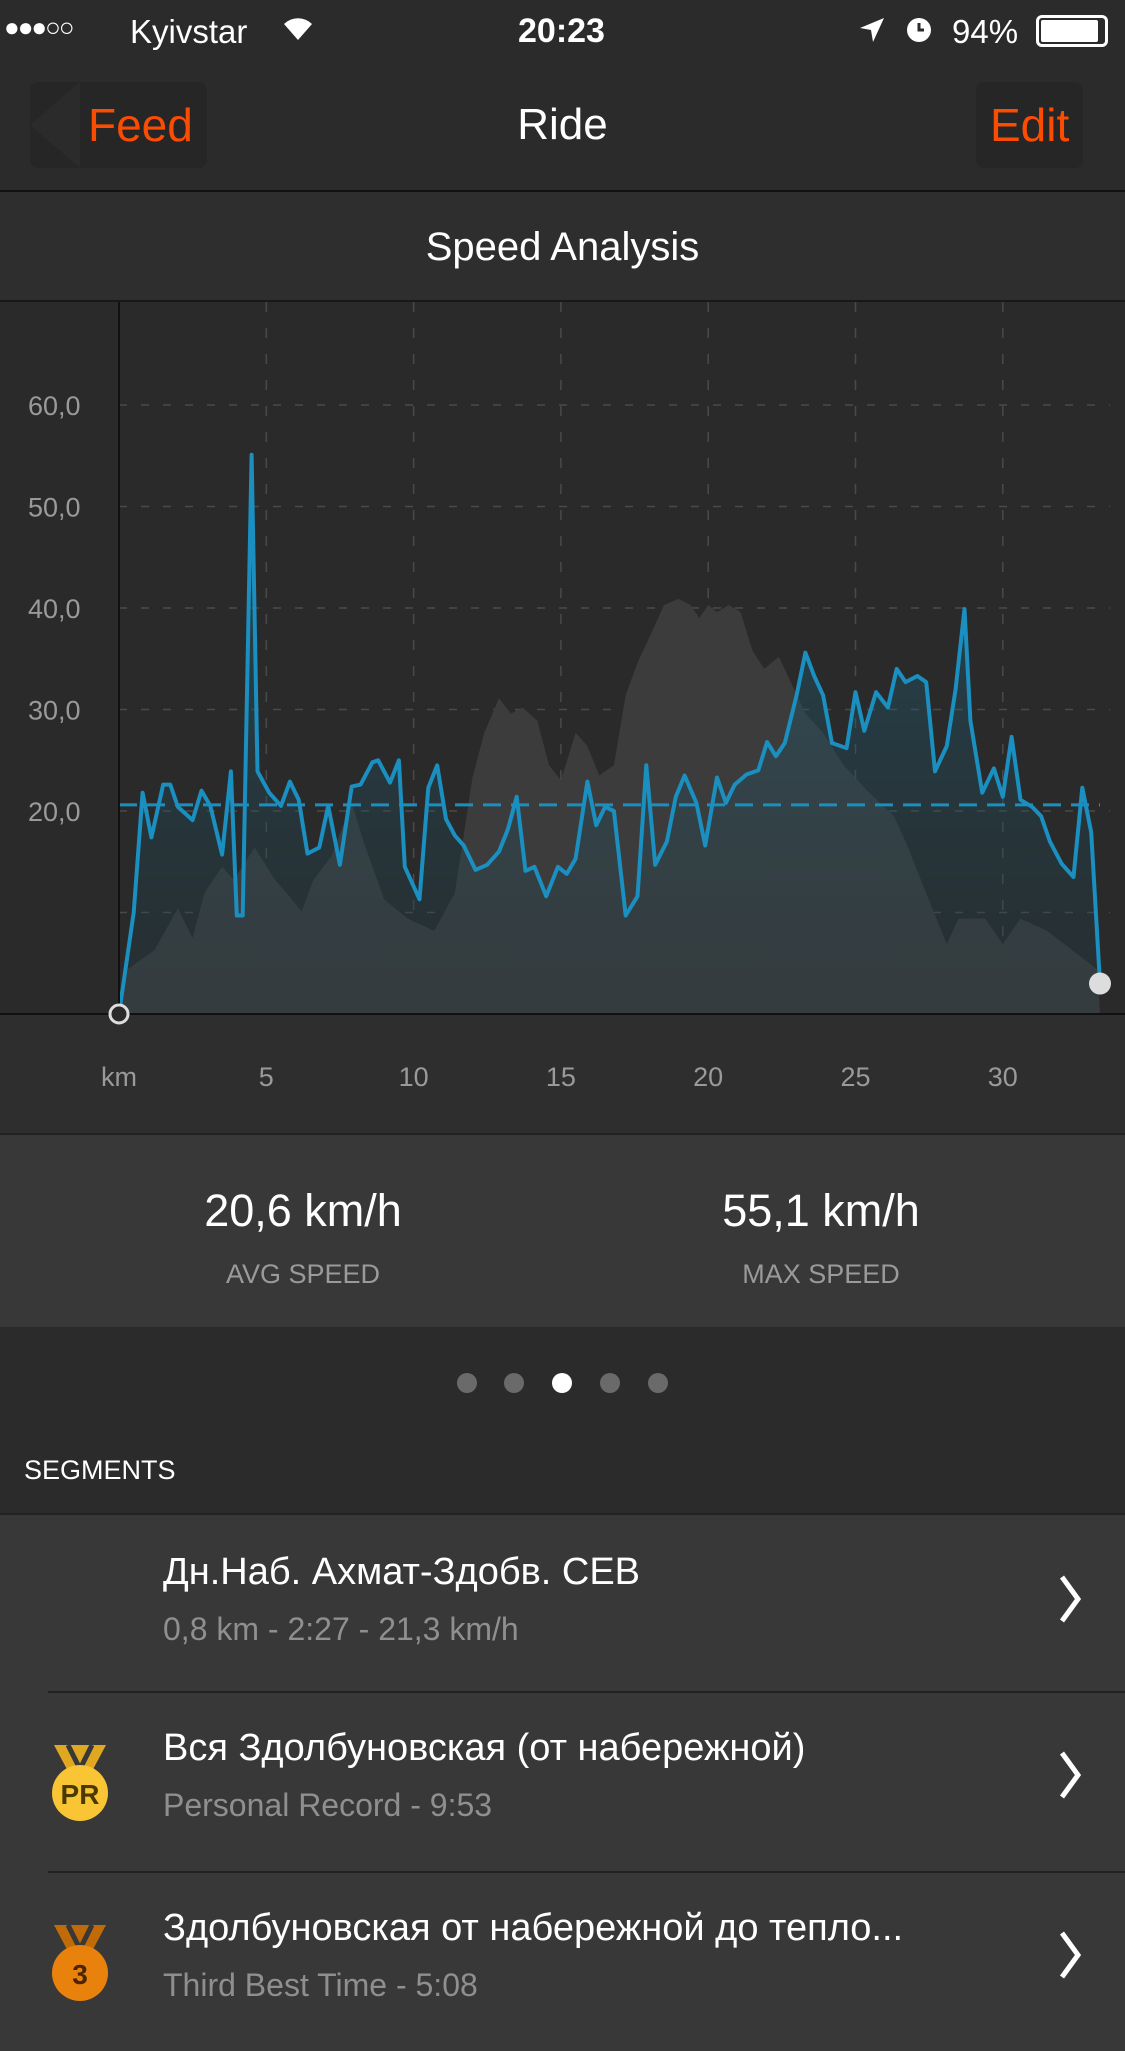 The height and width of the screenshot is (2051, 1125). What do you see at coordinates (298, 29) in the screenshot?
I see `wifi-icon` at bounding box center [298, 29].